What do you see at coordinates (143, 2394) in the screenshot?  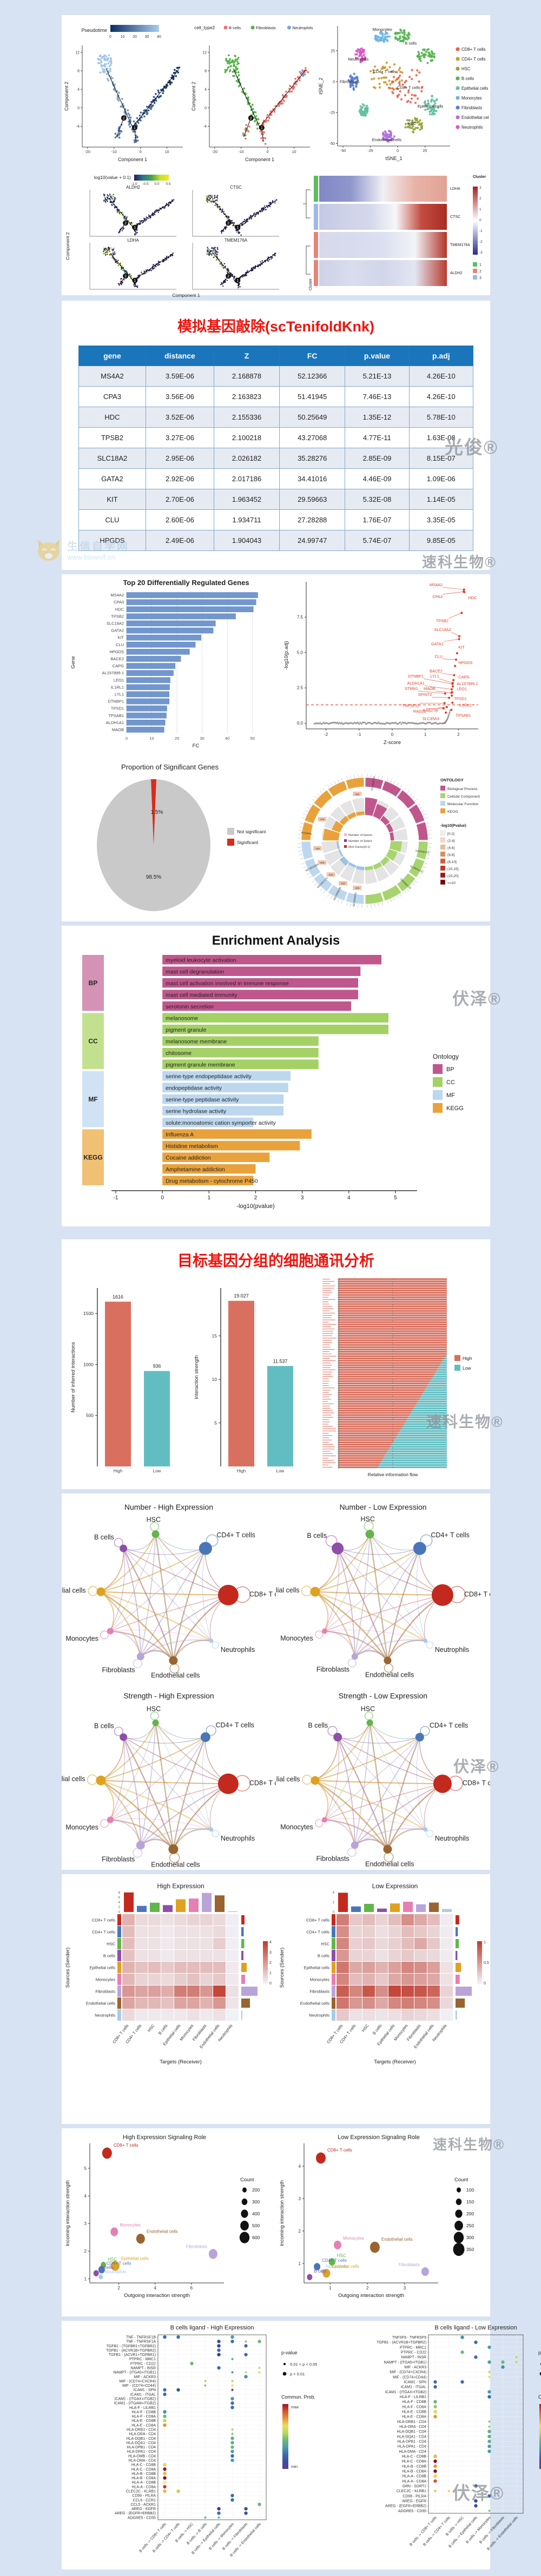 I see `svg-text: ICAM1 - ITGAL` at bounding box center [143, 2394].